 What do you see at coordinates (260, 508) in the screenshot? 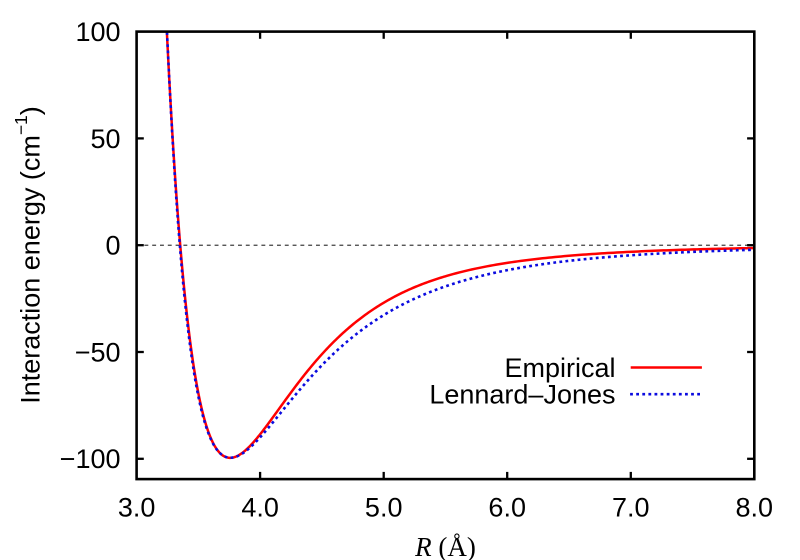
I see `svg-text: 4.0` at bounding box center [260, 508].